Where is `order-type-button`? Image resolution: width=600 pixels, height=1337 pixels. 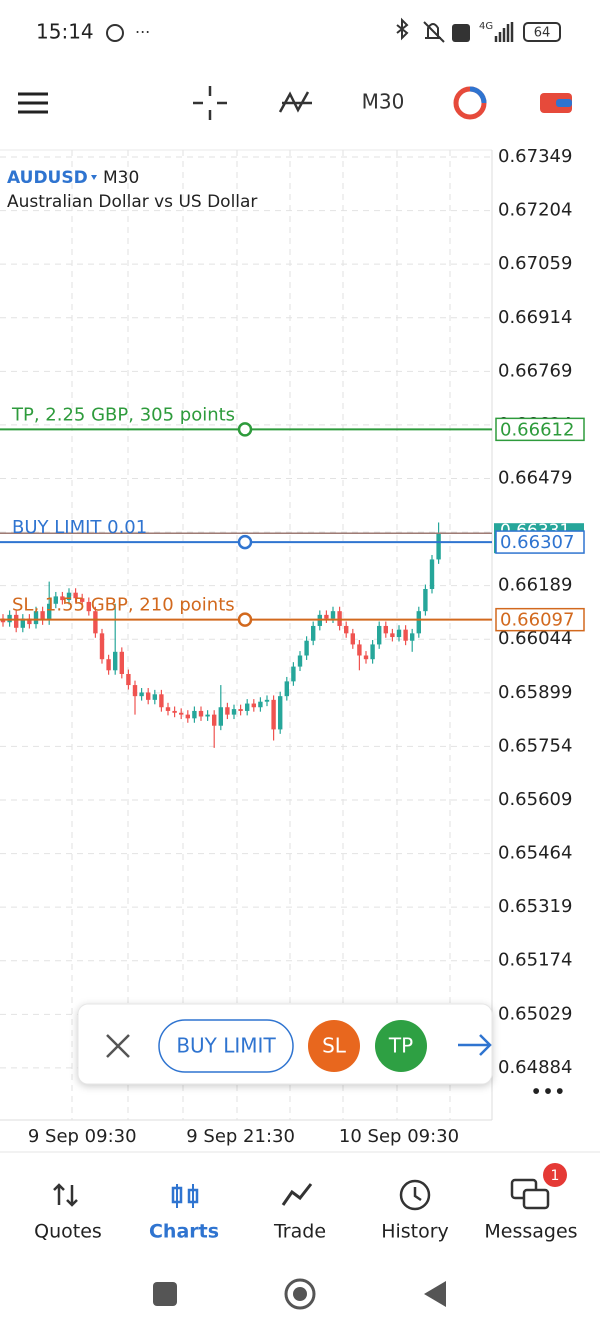
order-type-button is located at coordinates (226, 1046).